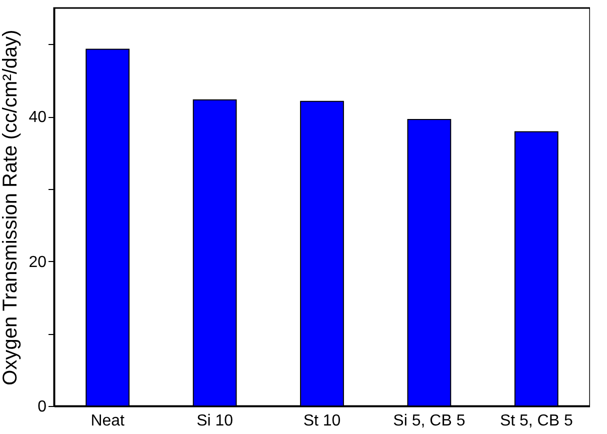 This screenshot has width=607, height=434. Describe the element at coordinates (536, 421) in the screenshot. I see `x-tick-label: St 5, CB 5` at that location.